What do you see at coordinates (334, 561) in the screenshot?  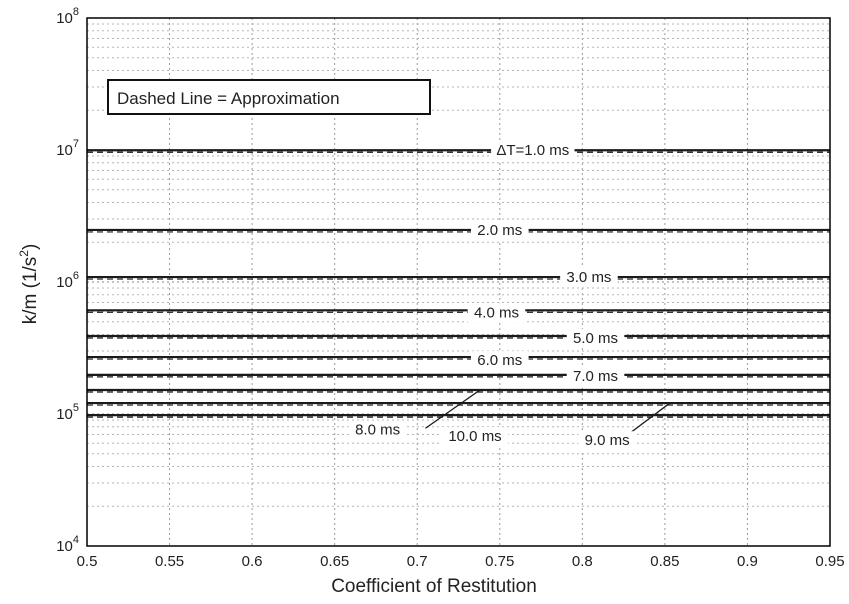 I see `x-tick-label: 0.65` at bounding box center [334, 561].